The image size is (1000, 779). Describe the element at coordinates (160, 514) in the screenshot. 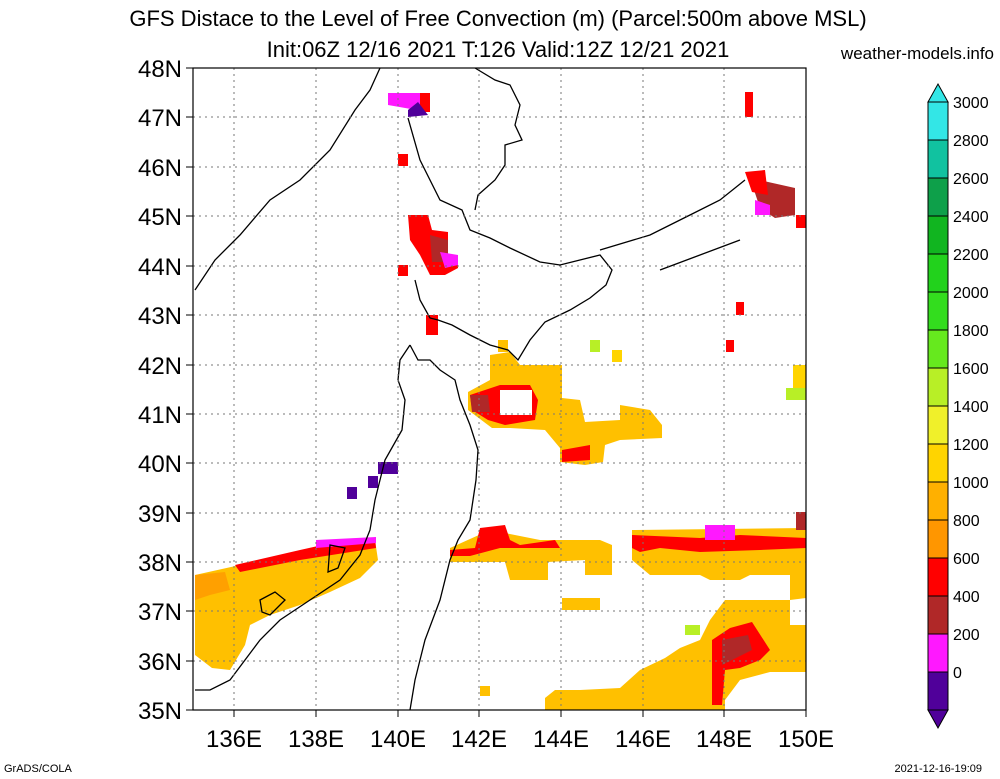

I see `lat-label: 39N` at that location.